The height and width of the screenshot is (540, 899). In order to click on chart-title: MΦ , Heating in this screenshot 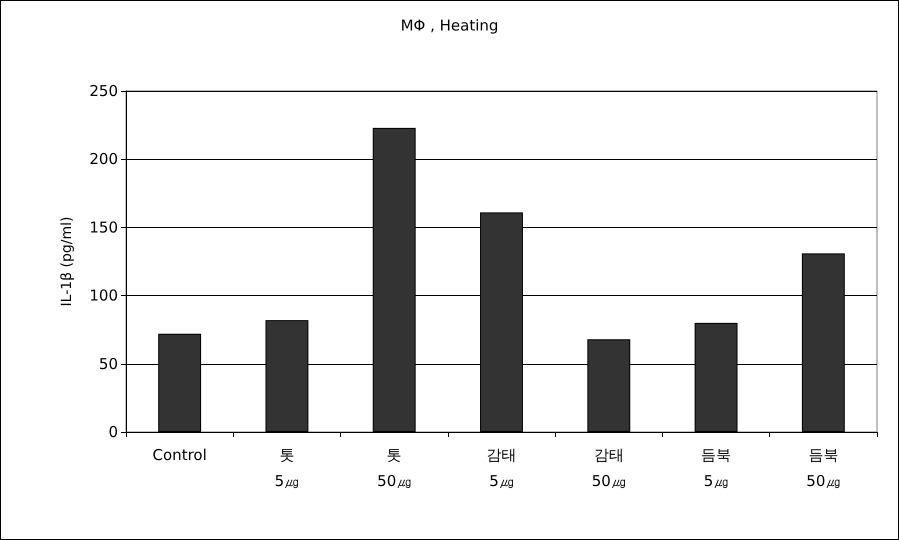, I will do `click(449, 25)`.